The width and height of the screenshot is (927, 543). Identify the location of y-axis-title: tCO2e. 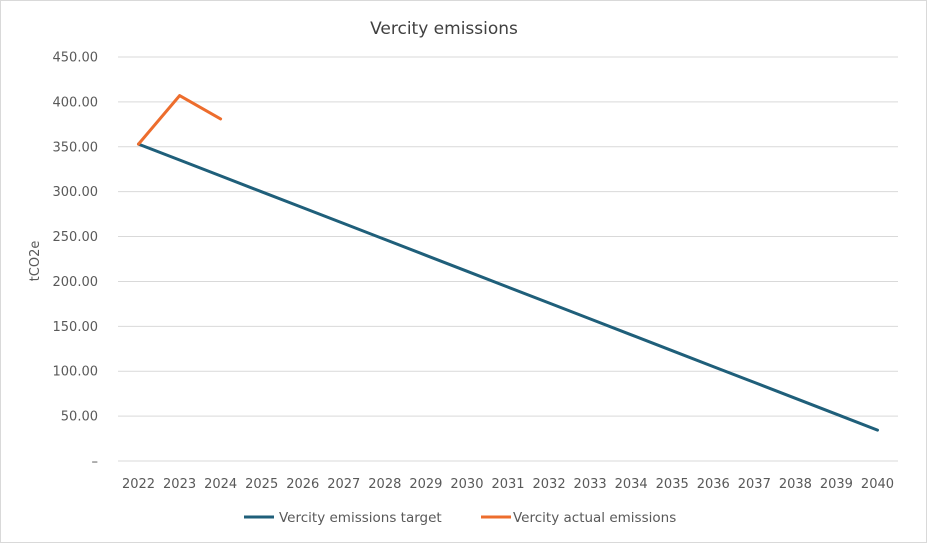
(35, 261).